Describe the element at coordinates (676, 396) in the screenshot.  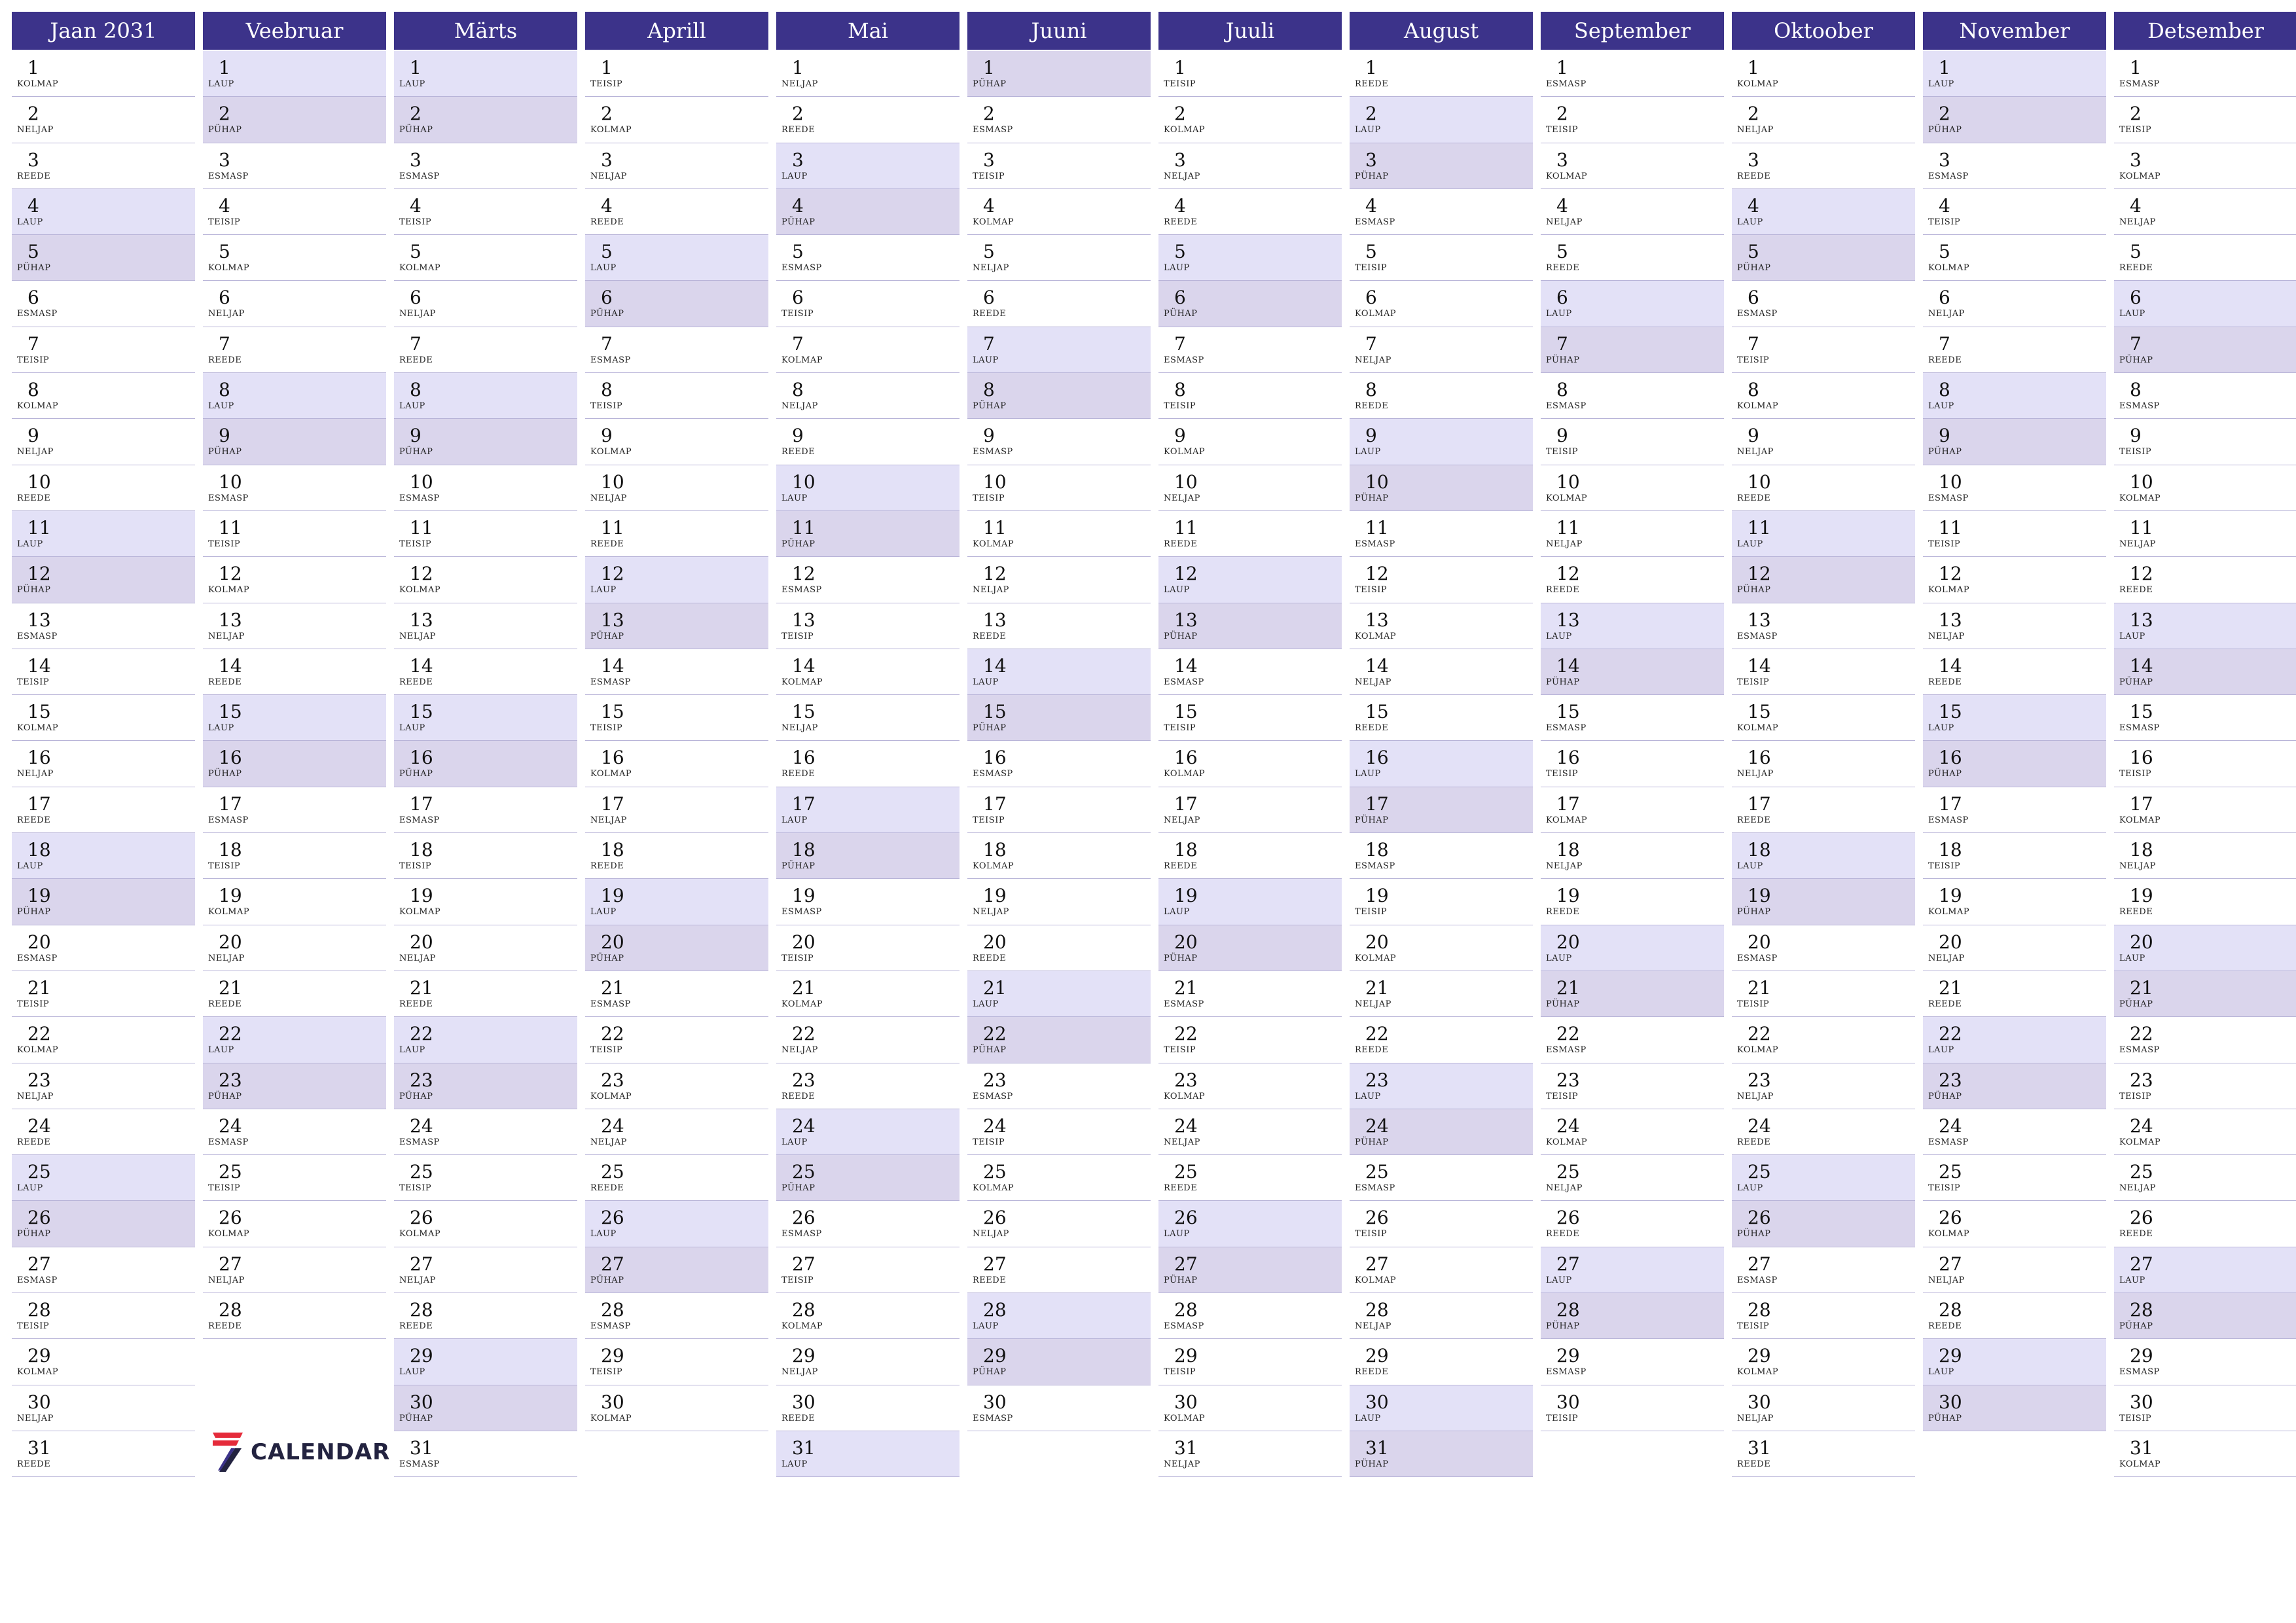
I see `day-cell: 8 TEISIP` at that location.